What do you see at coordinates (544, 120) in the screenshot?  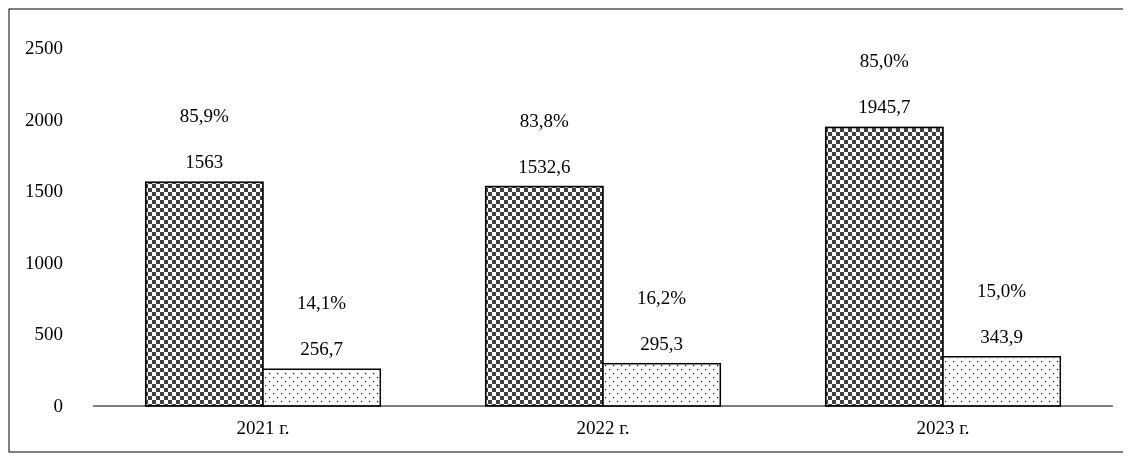 I see `annotation: 83,8%` at bounding box center [544, 120].